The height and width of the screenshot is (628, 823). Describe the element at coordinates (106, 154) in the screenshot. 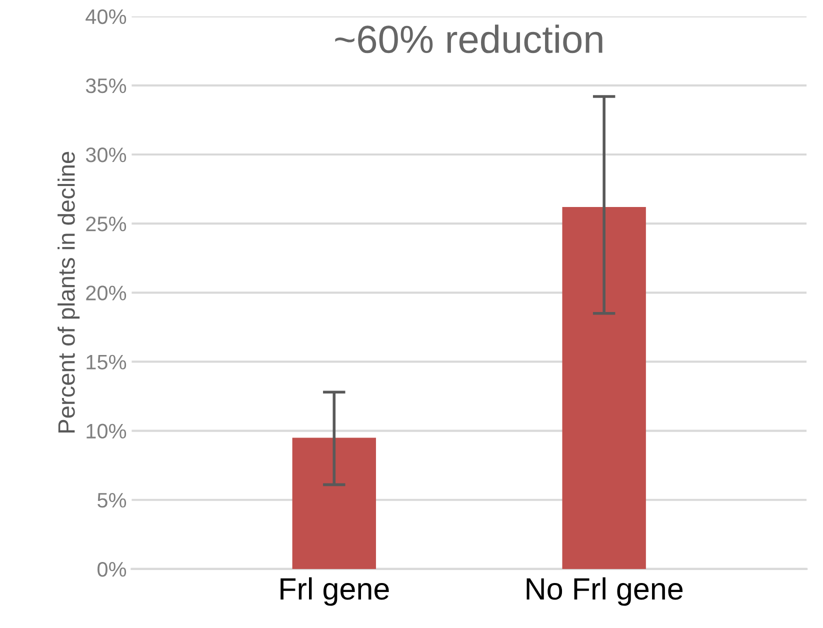

I see `y-tick-label: 30%` at that location.